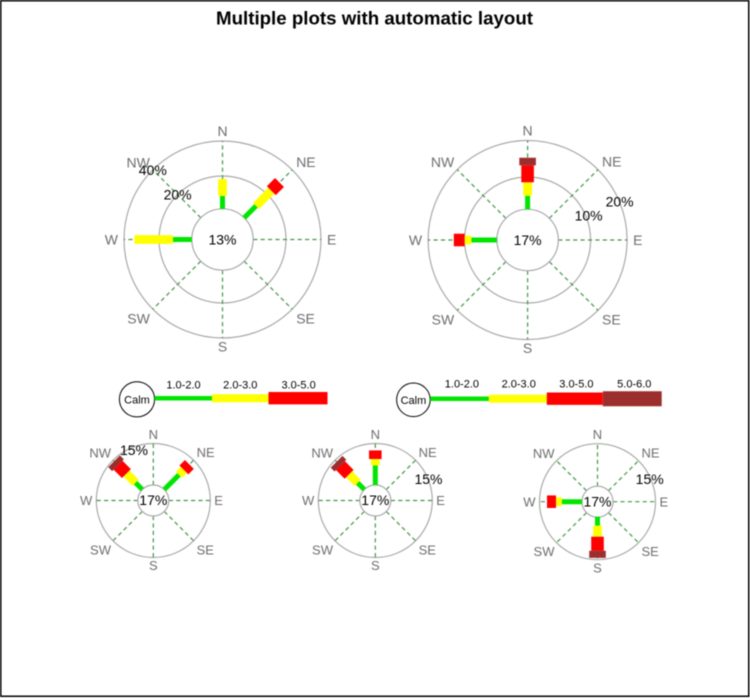 This screenshot has height=700, width=750. What do you see at coordinates (153, 170) in the screenshot?
I see `svg-text: 40%` at bounding box center [153, 170].